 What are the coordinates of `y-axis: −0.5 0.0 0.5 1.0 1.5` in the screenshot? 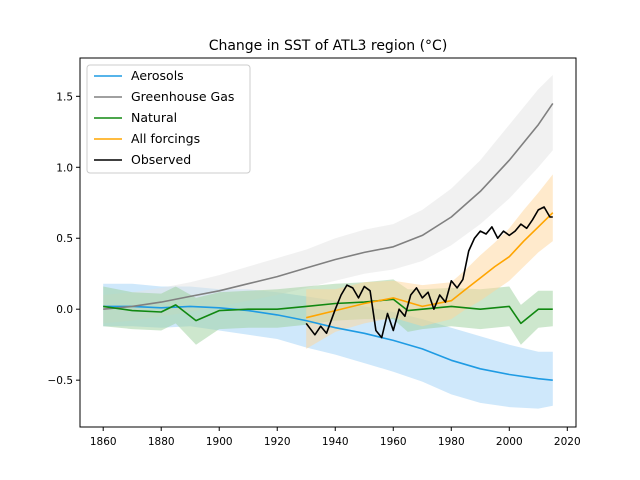 It's located at (64, 239).